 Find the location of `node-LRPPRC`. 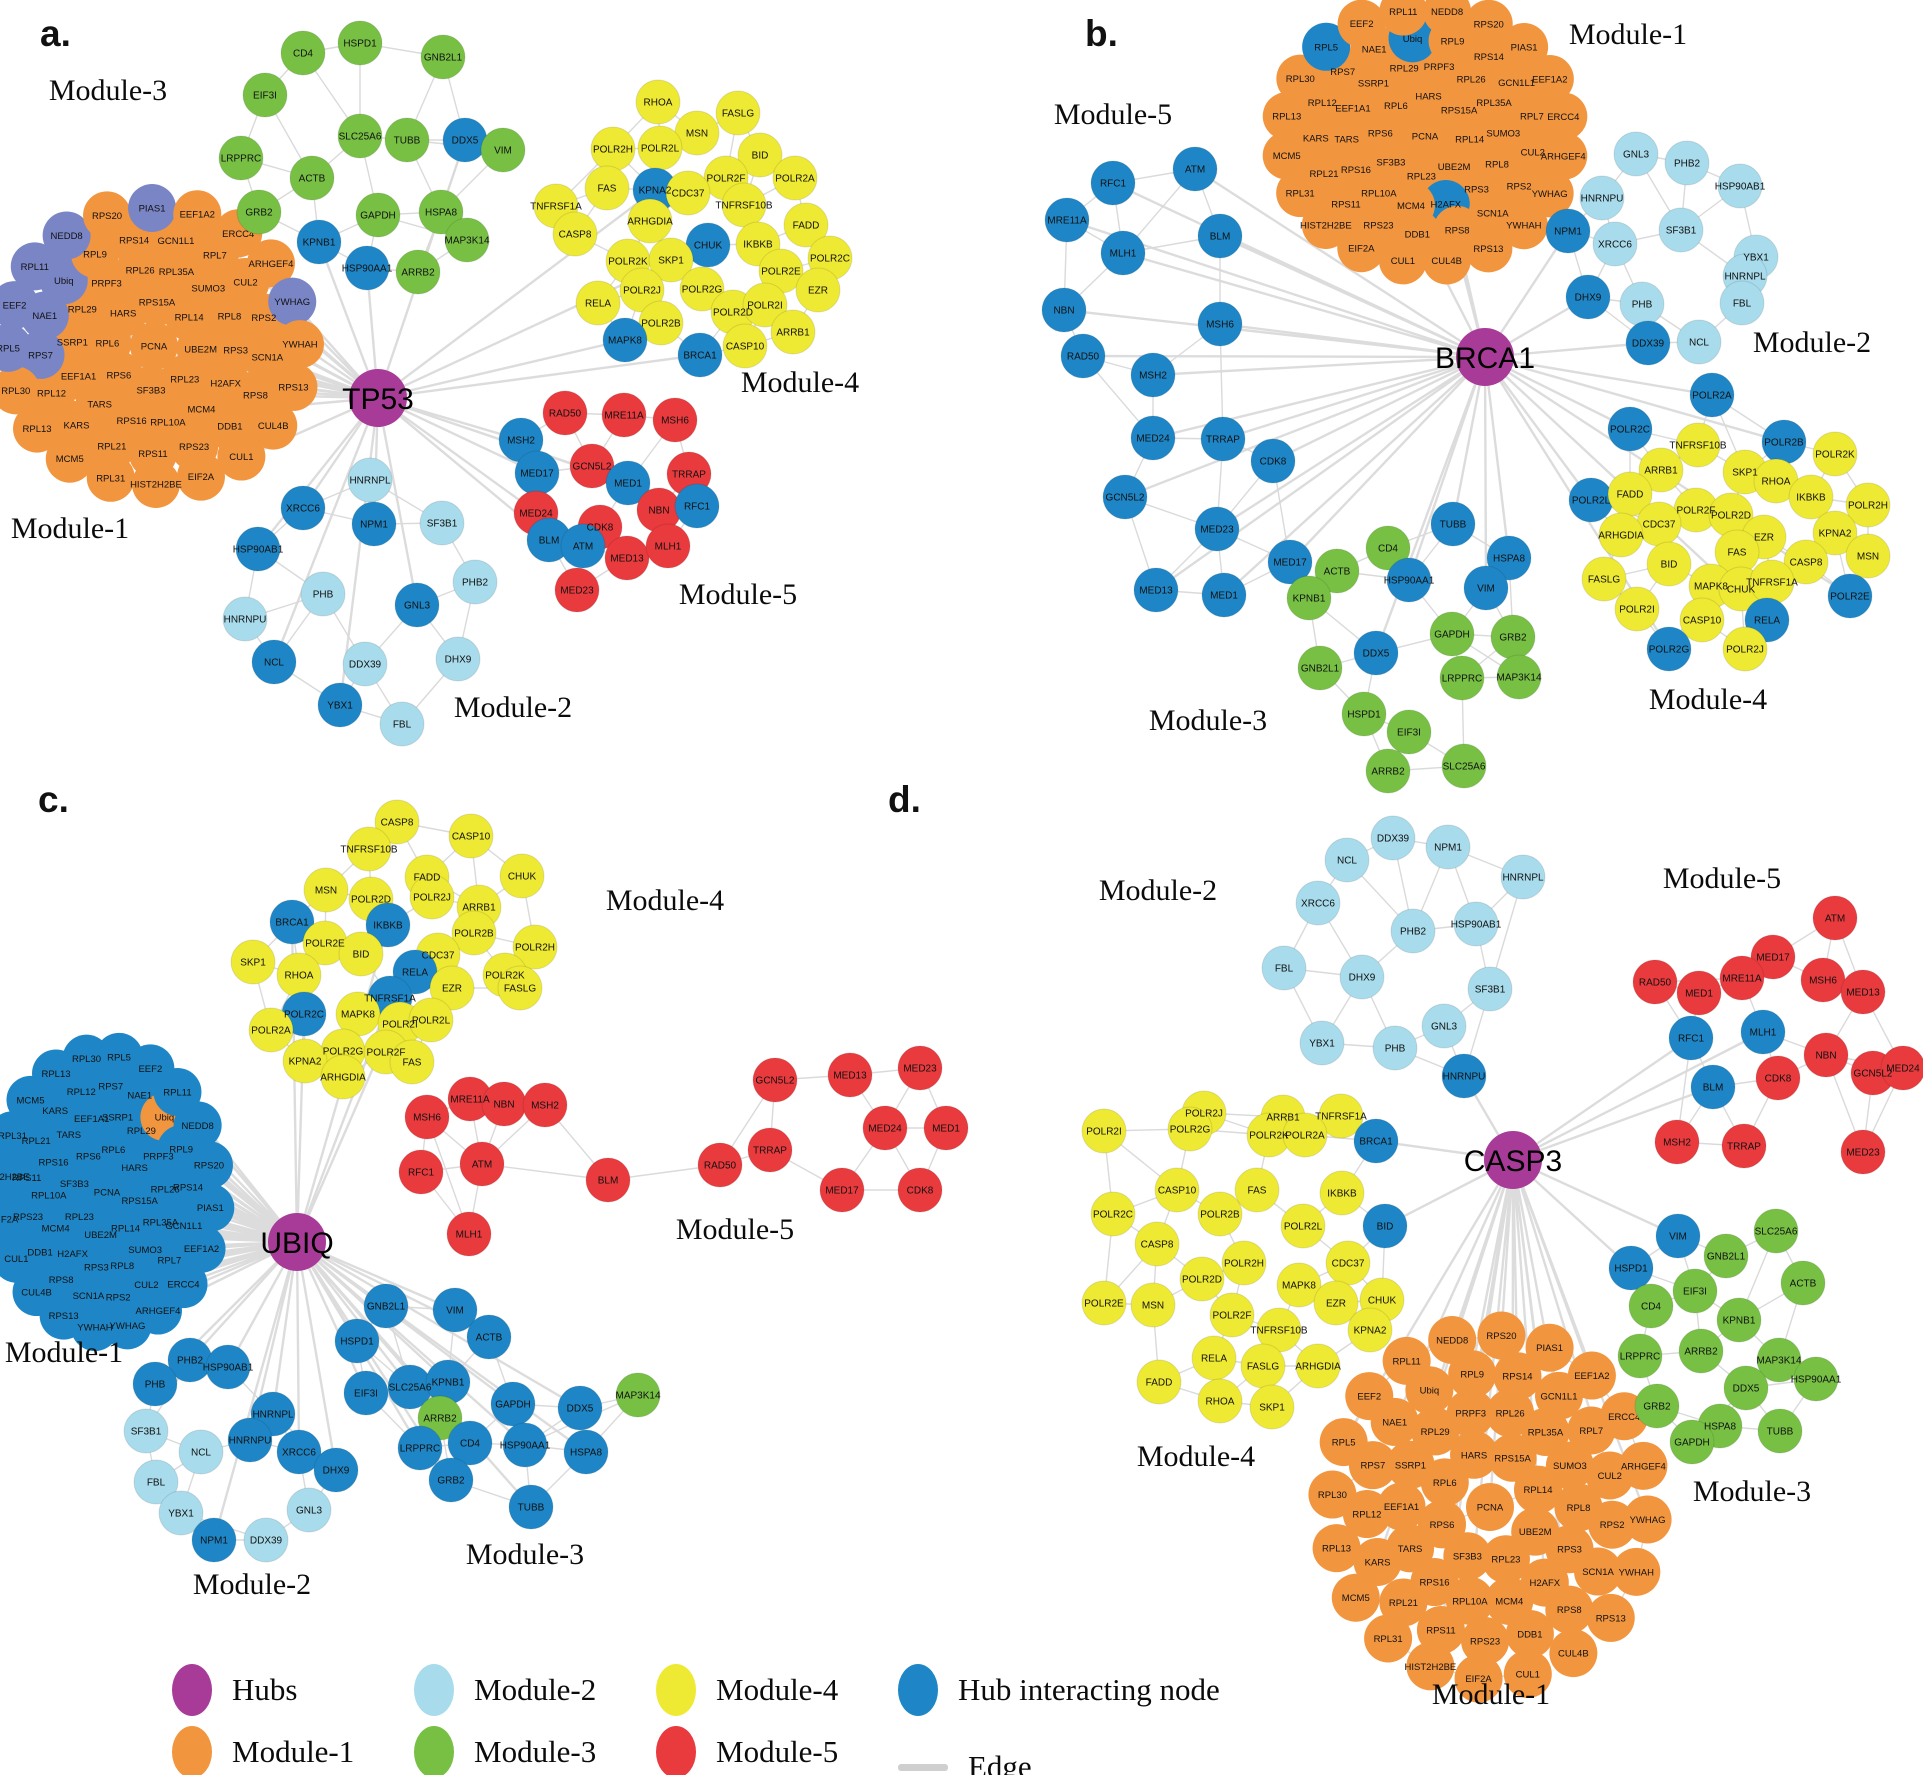

node-LRPPRC is located at coordinates (241, 158).